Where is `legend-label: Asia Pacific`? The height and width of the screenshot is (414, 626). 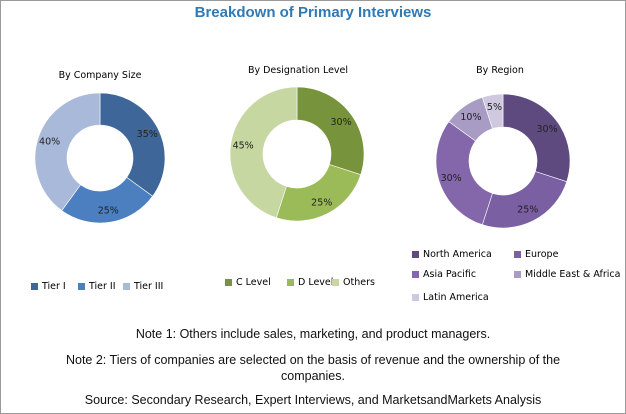 legend-label: Asia Pacific is located at coordinates (450, 274).